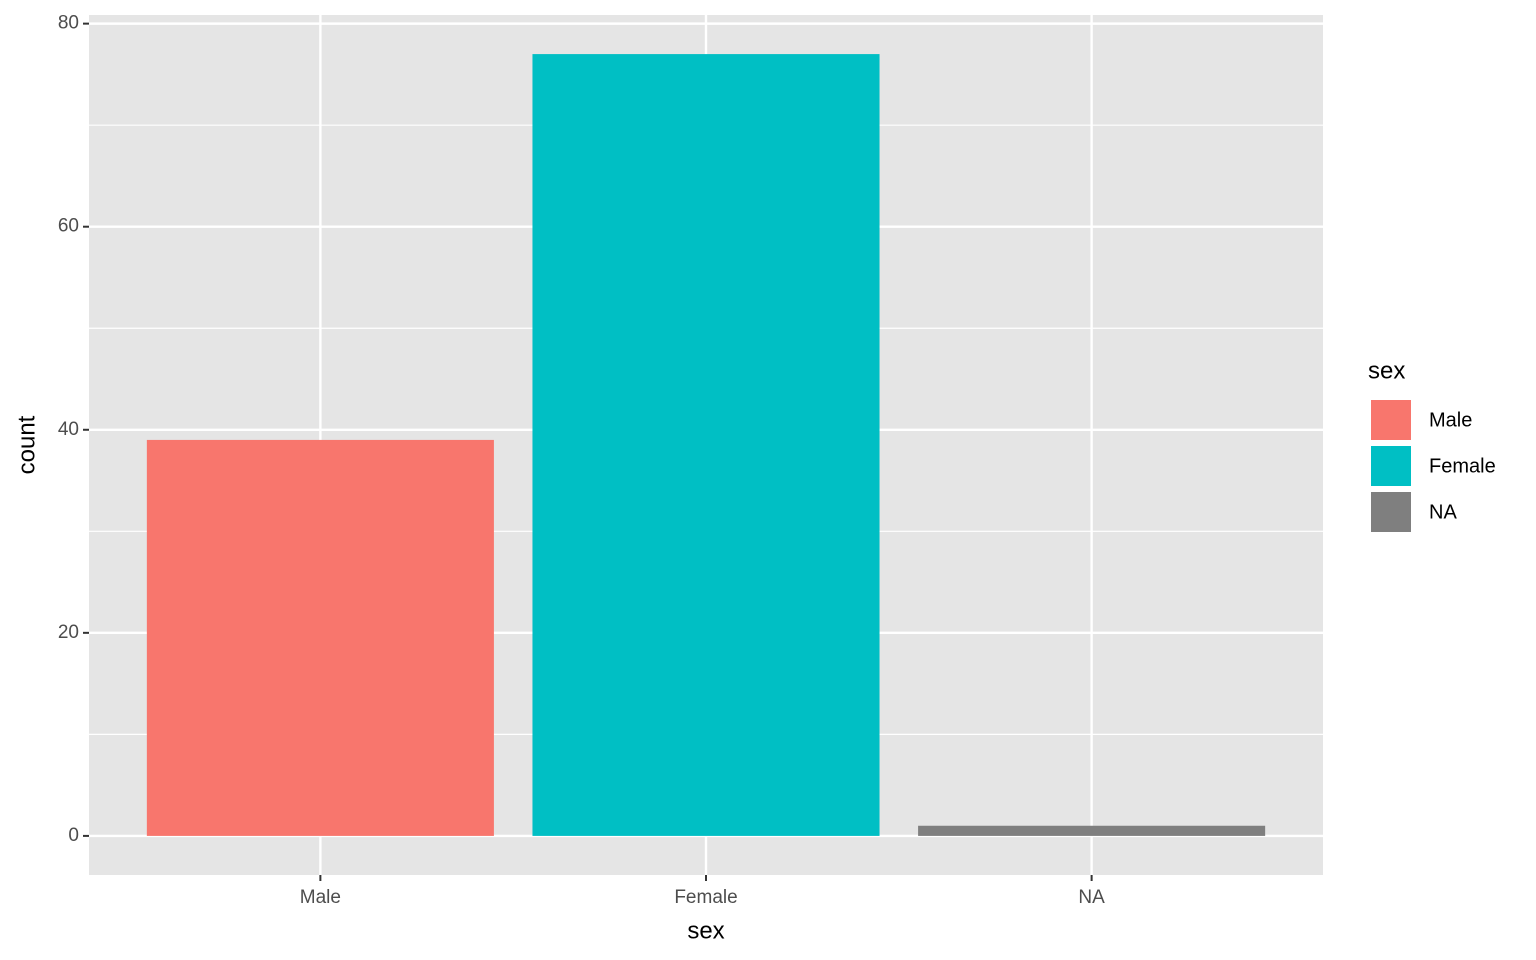  What do you see at coordinates (705, 930) in the screenshot?
I see `x-axis-title: sex` at bounding box center [705, 930].